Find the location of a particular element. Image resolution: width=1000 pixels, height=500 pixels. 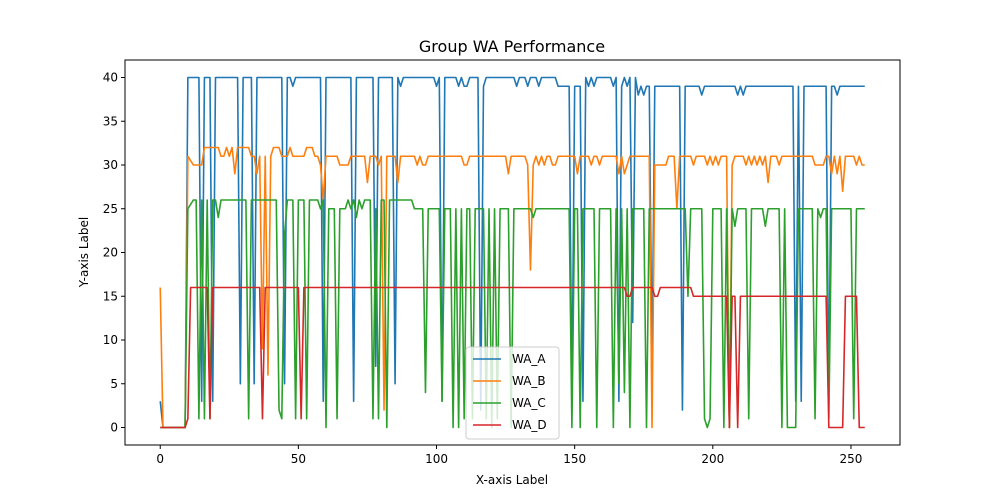

legend-label: WA_C is located at coordinates (529, 403).